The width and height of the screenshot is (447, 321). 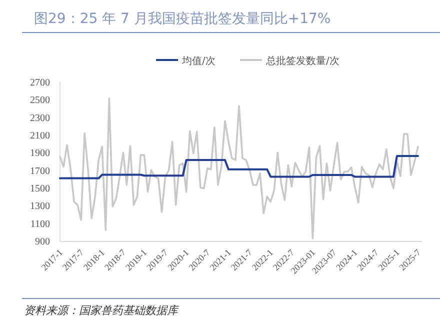 What do you see at coordinates (40, 83) in the screenshot?
I see `y-tick-label: 2700` at bounding box center [40, 83].